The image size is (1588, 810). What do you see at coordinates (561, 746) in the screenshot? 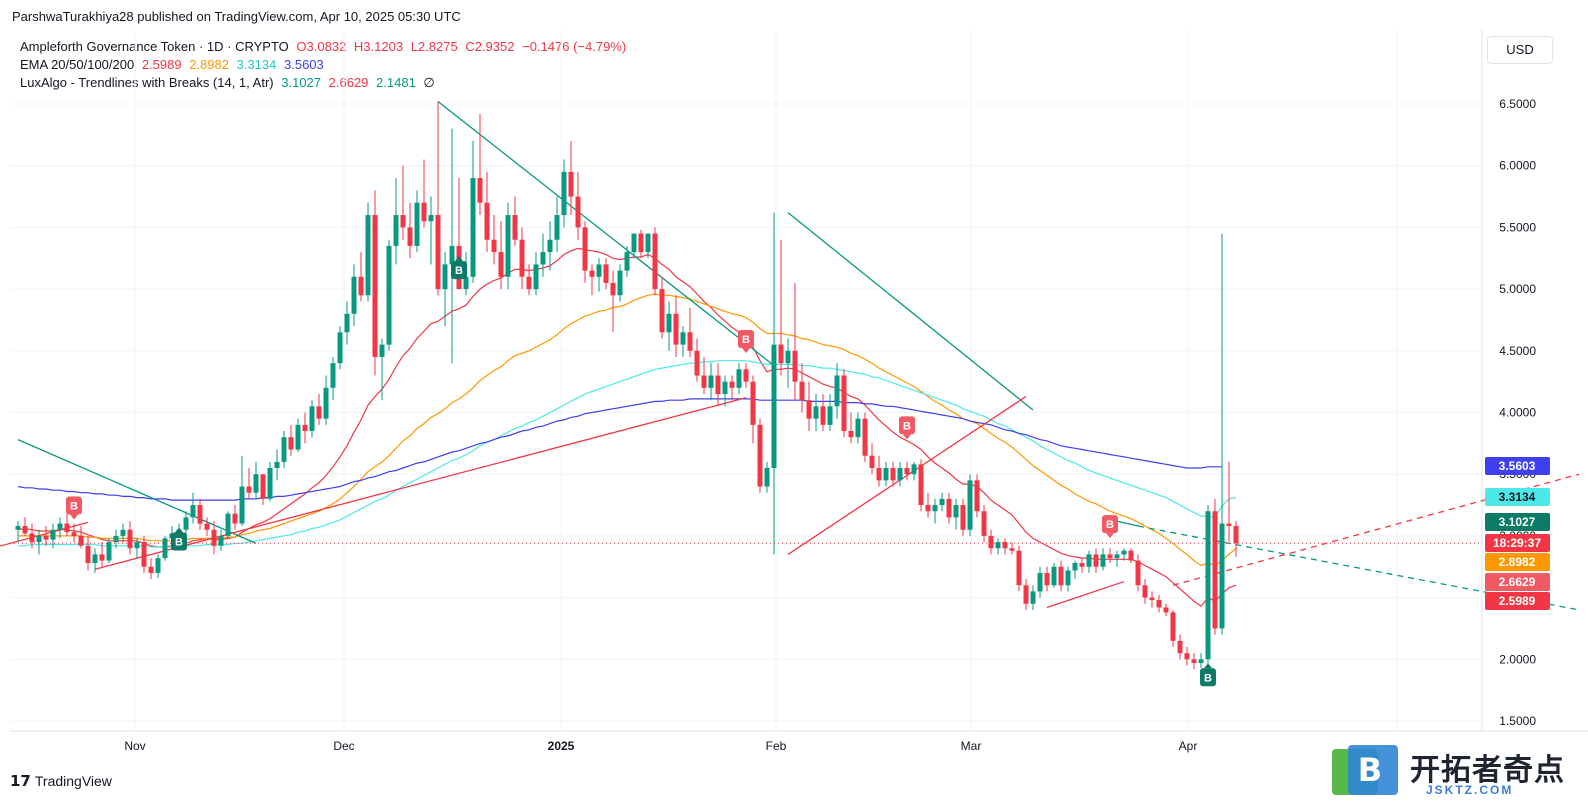
I see `x-tick-label: 2025` at bounding box center [561, 746].